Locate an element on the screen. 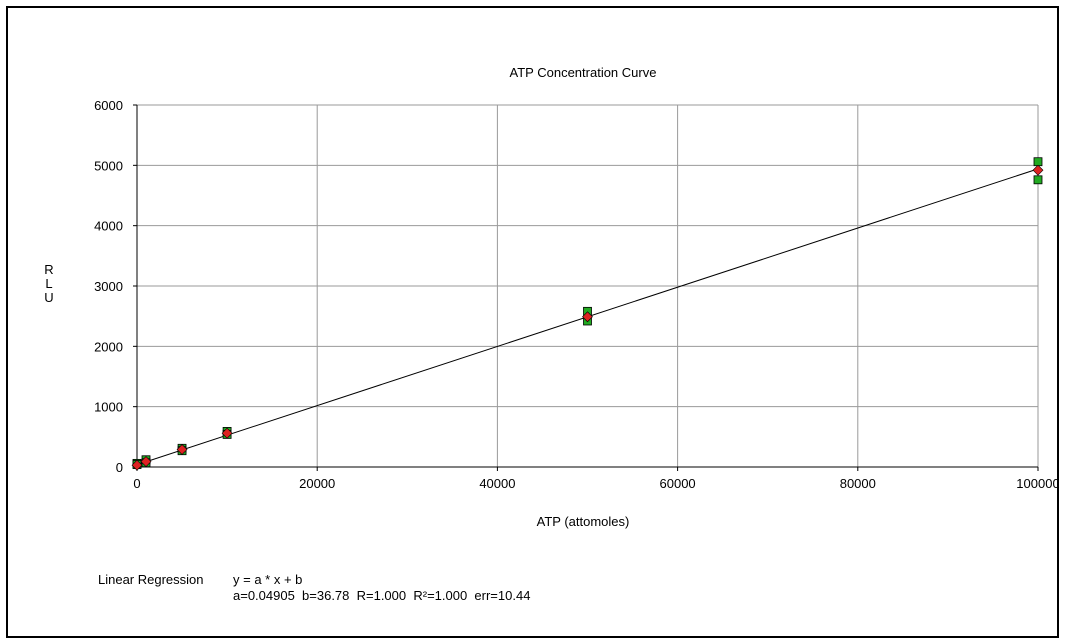 Image resolution: width=1066 pixels, height=644 pixels. x-tick-label: 0 is located at coordinates (136, 483).